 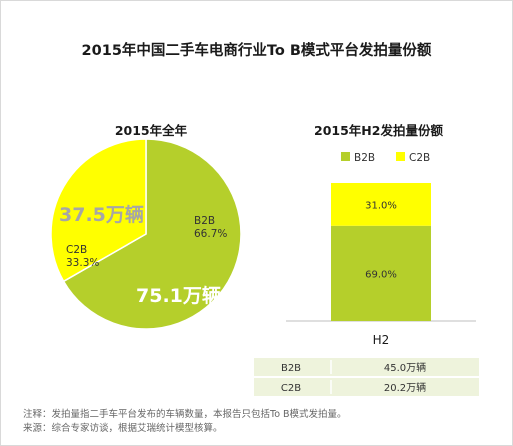 I want to click on legend-swatch-c2b, so click(x=400, y=156).